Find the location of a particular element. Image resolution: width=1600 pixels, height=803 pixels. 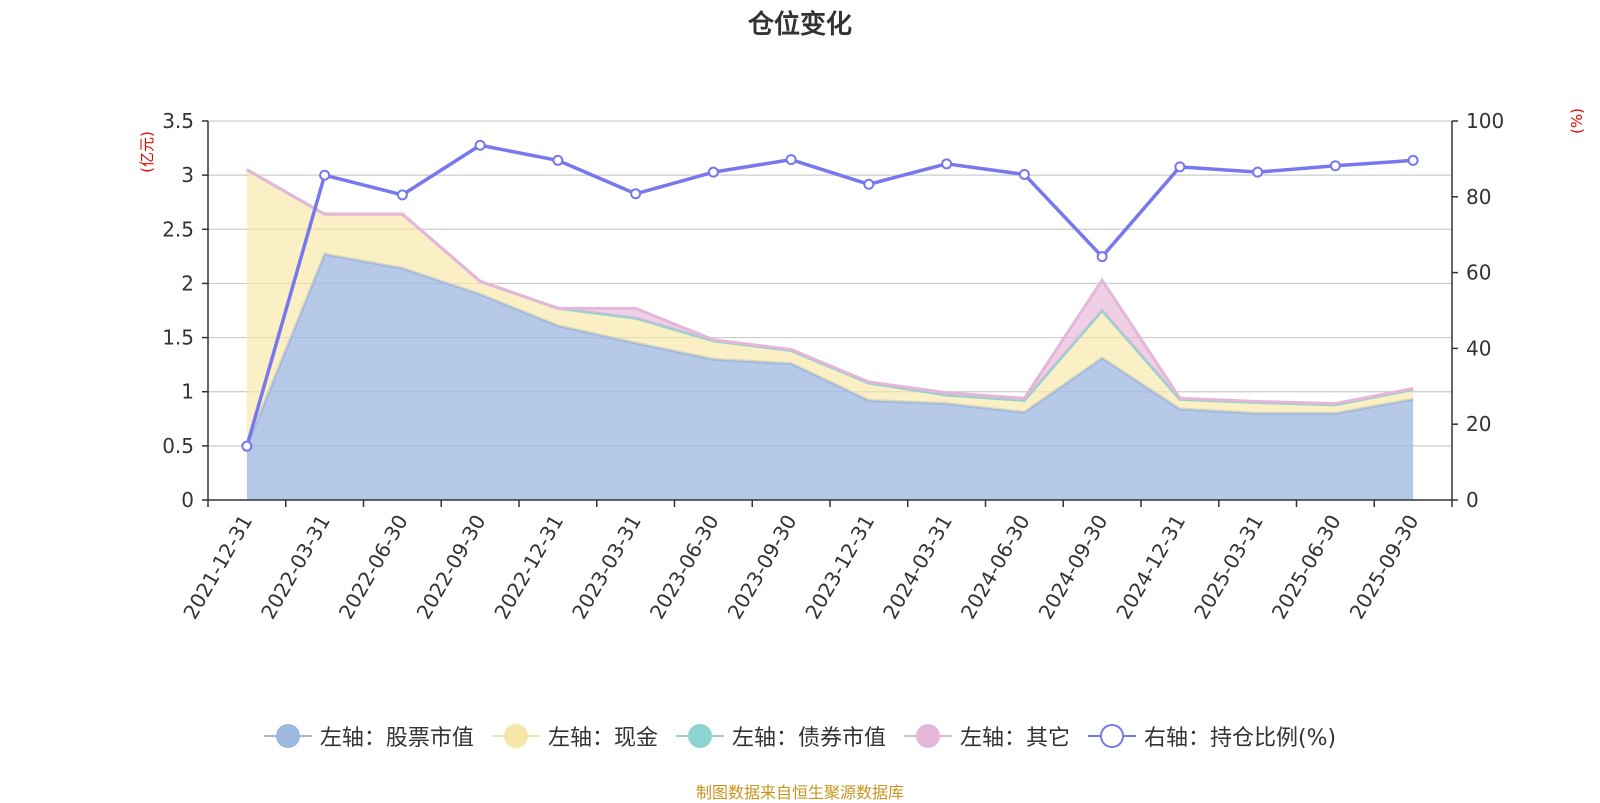

left-axis-tick-label: 2.5 is located at coordinates (178, 229).